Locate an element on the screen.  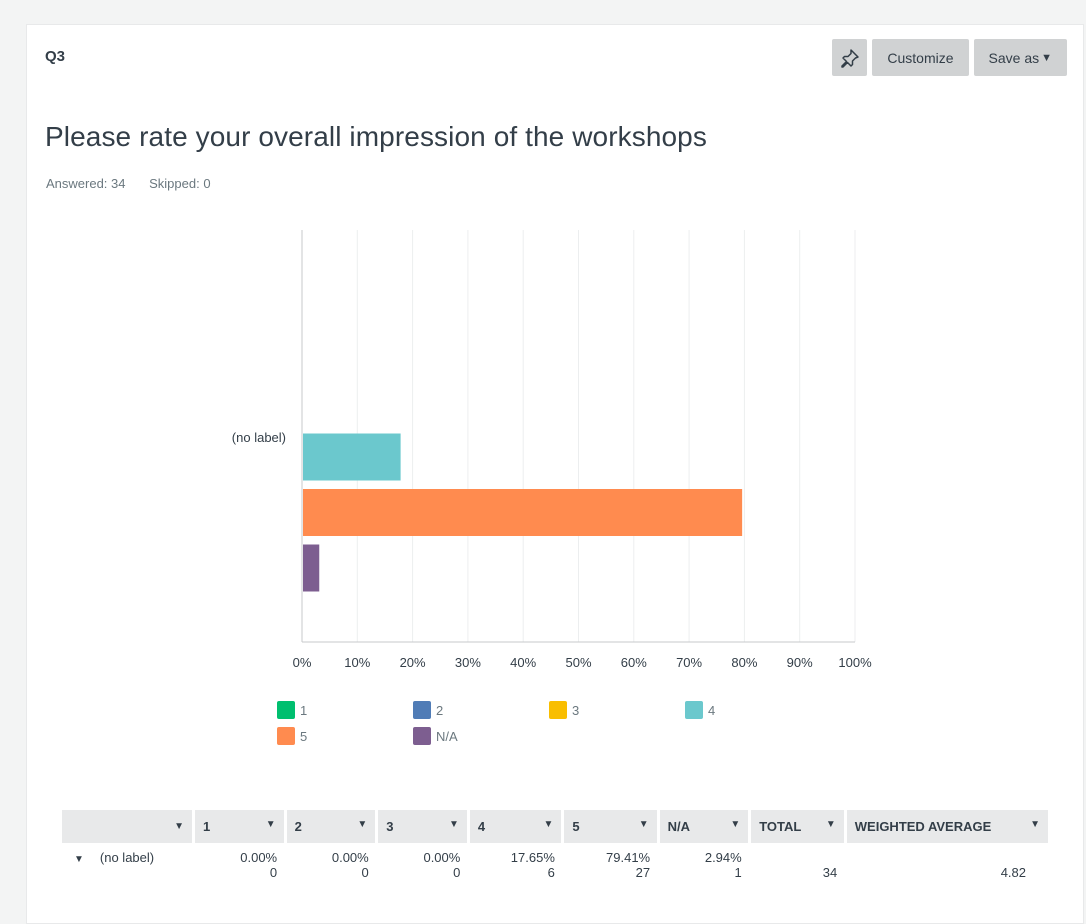
pin-button is located at coordinates (850, 57).